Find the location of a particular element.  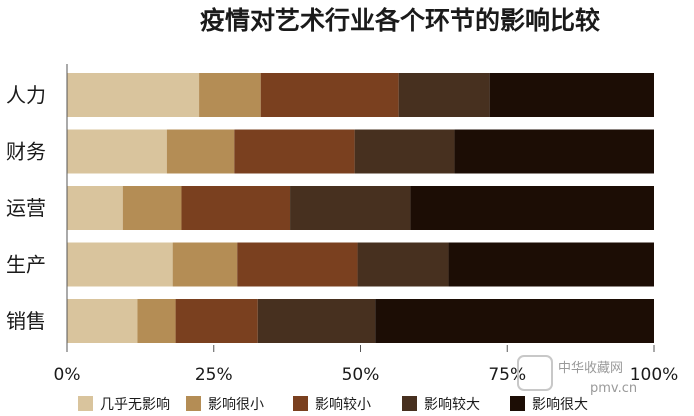

legend: 几乎无影响 影响很小 影响较小 影响较大 影响很大 is located at coordinates (333, 404).